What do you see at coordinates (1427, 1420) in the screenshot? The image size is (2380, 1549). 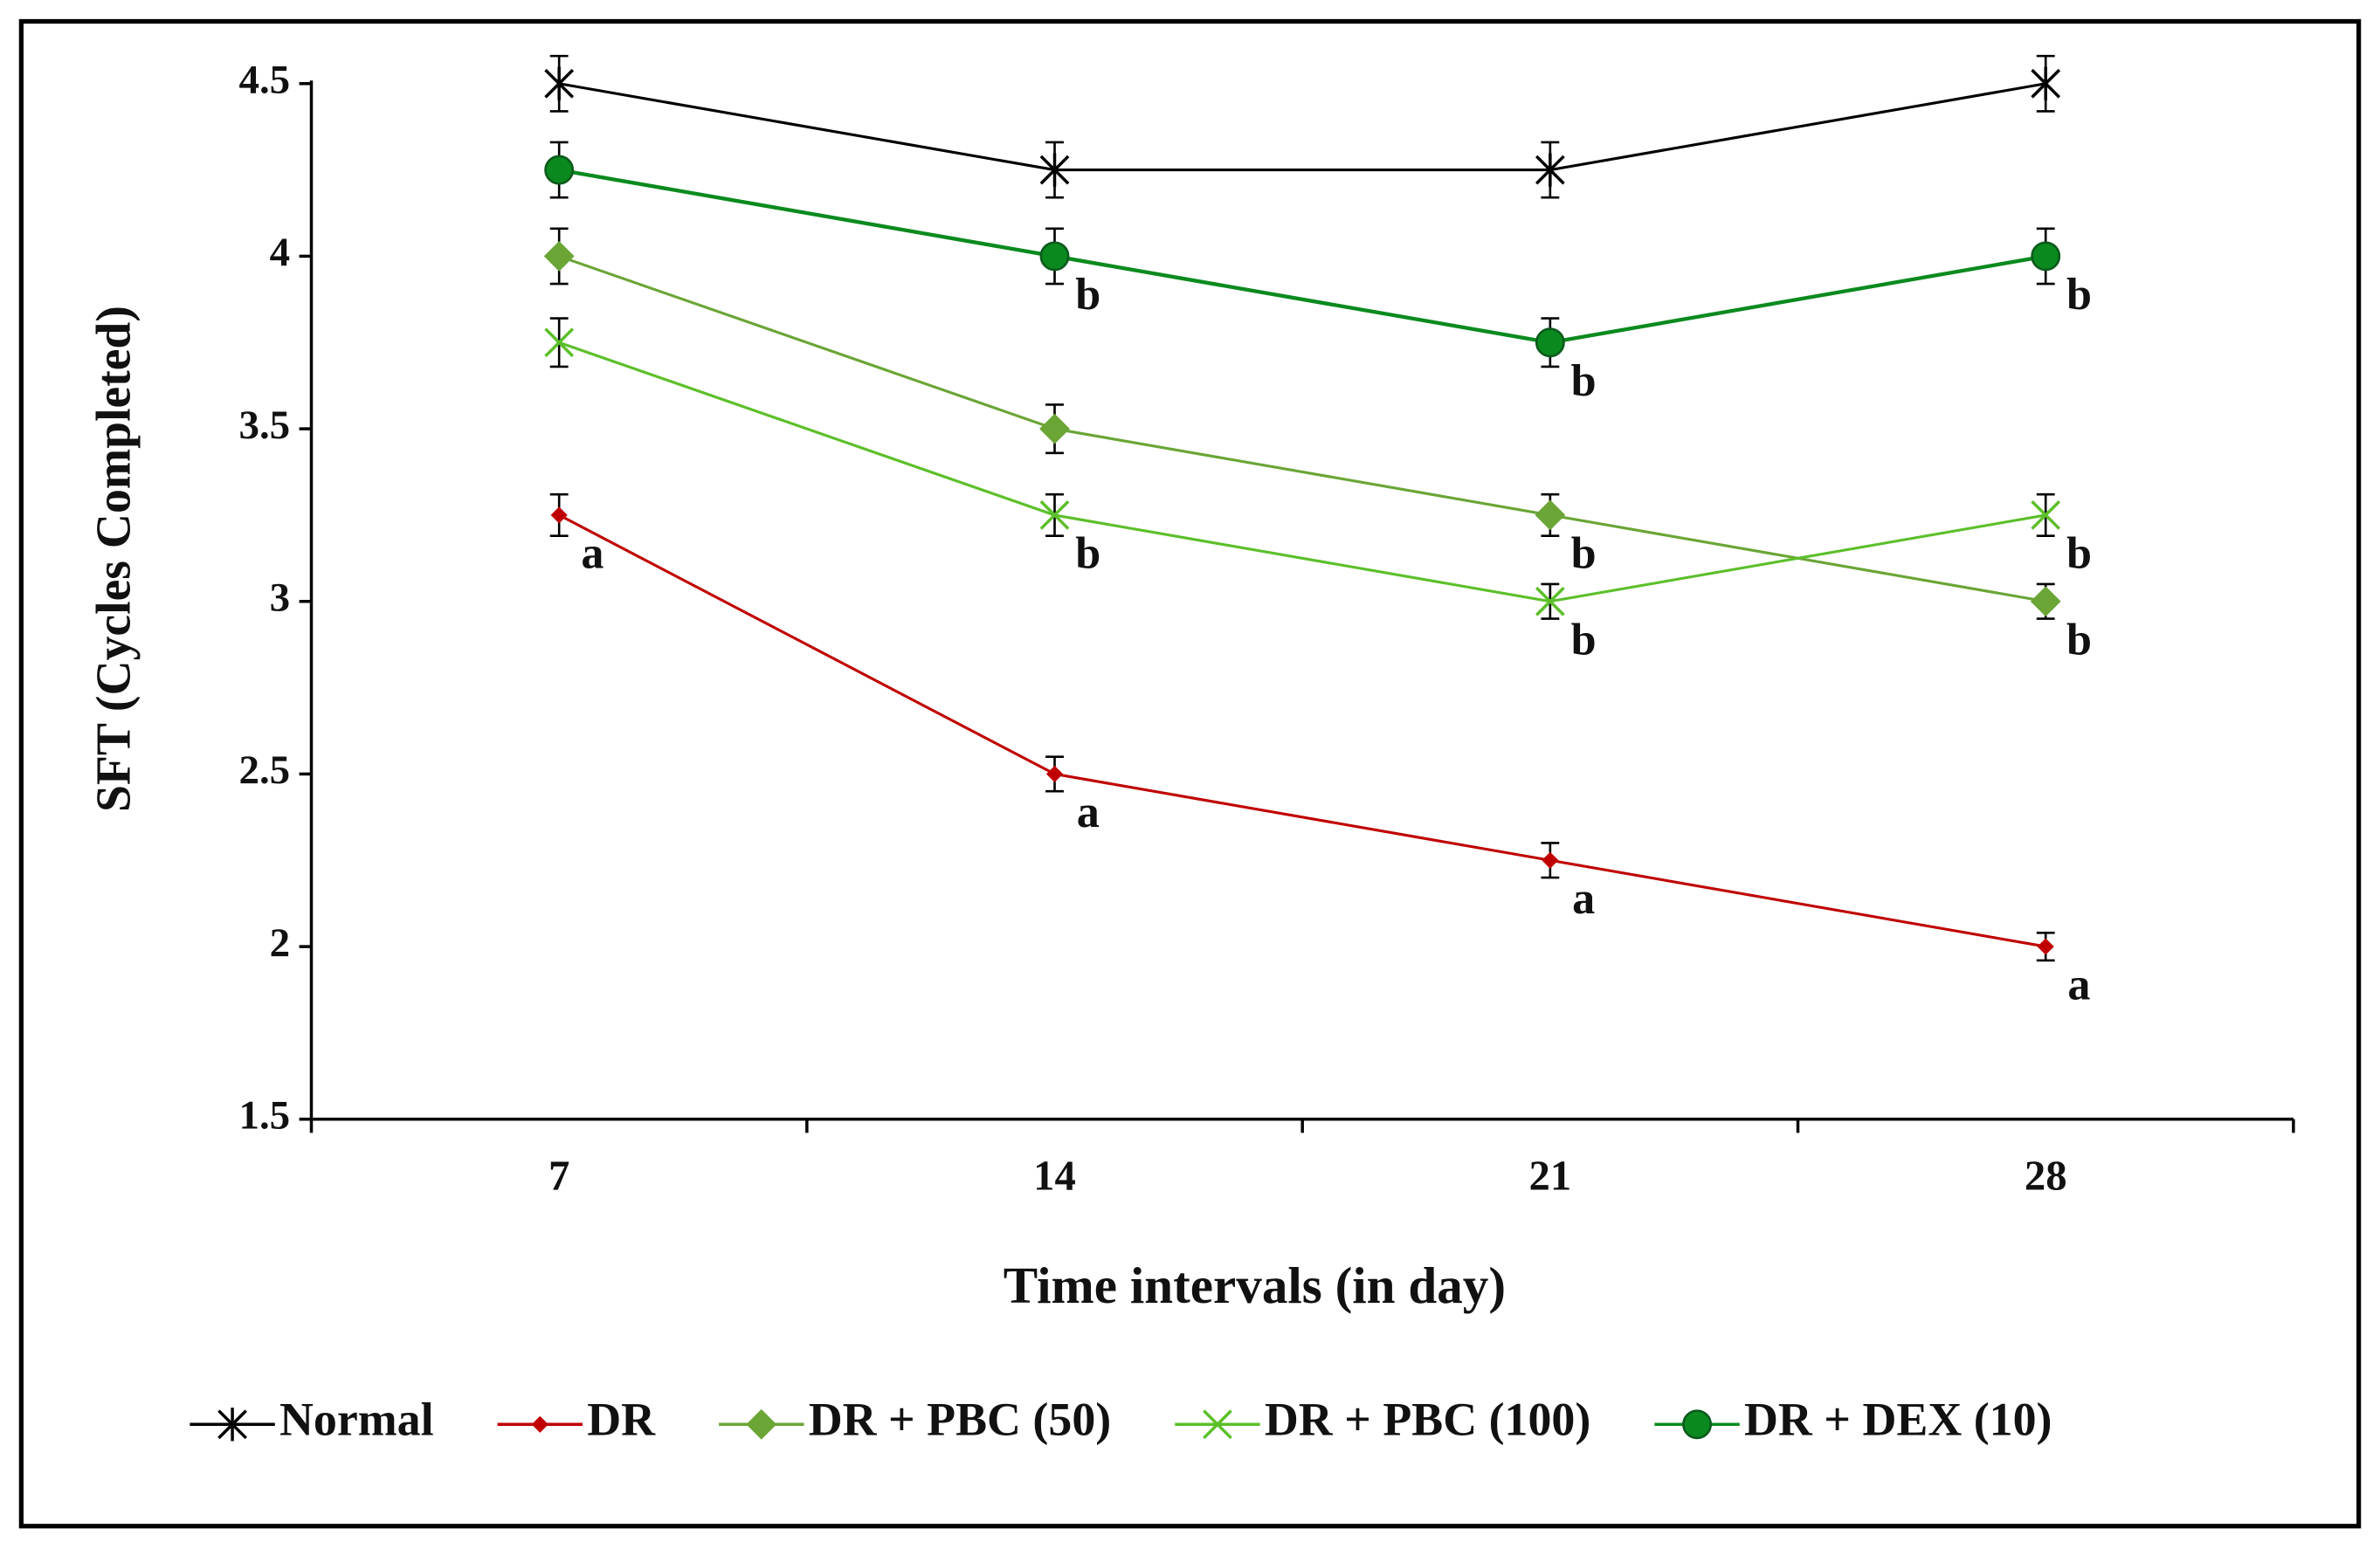 I see `legend-label: DR + PBC (100)` at bounding box center [1427, 1420].